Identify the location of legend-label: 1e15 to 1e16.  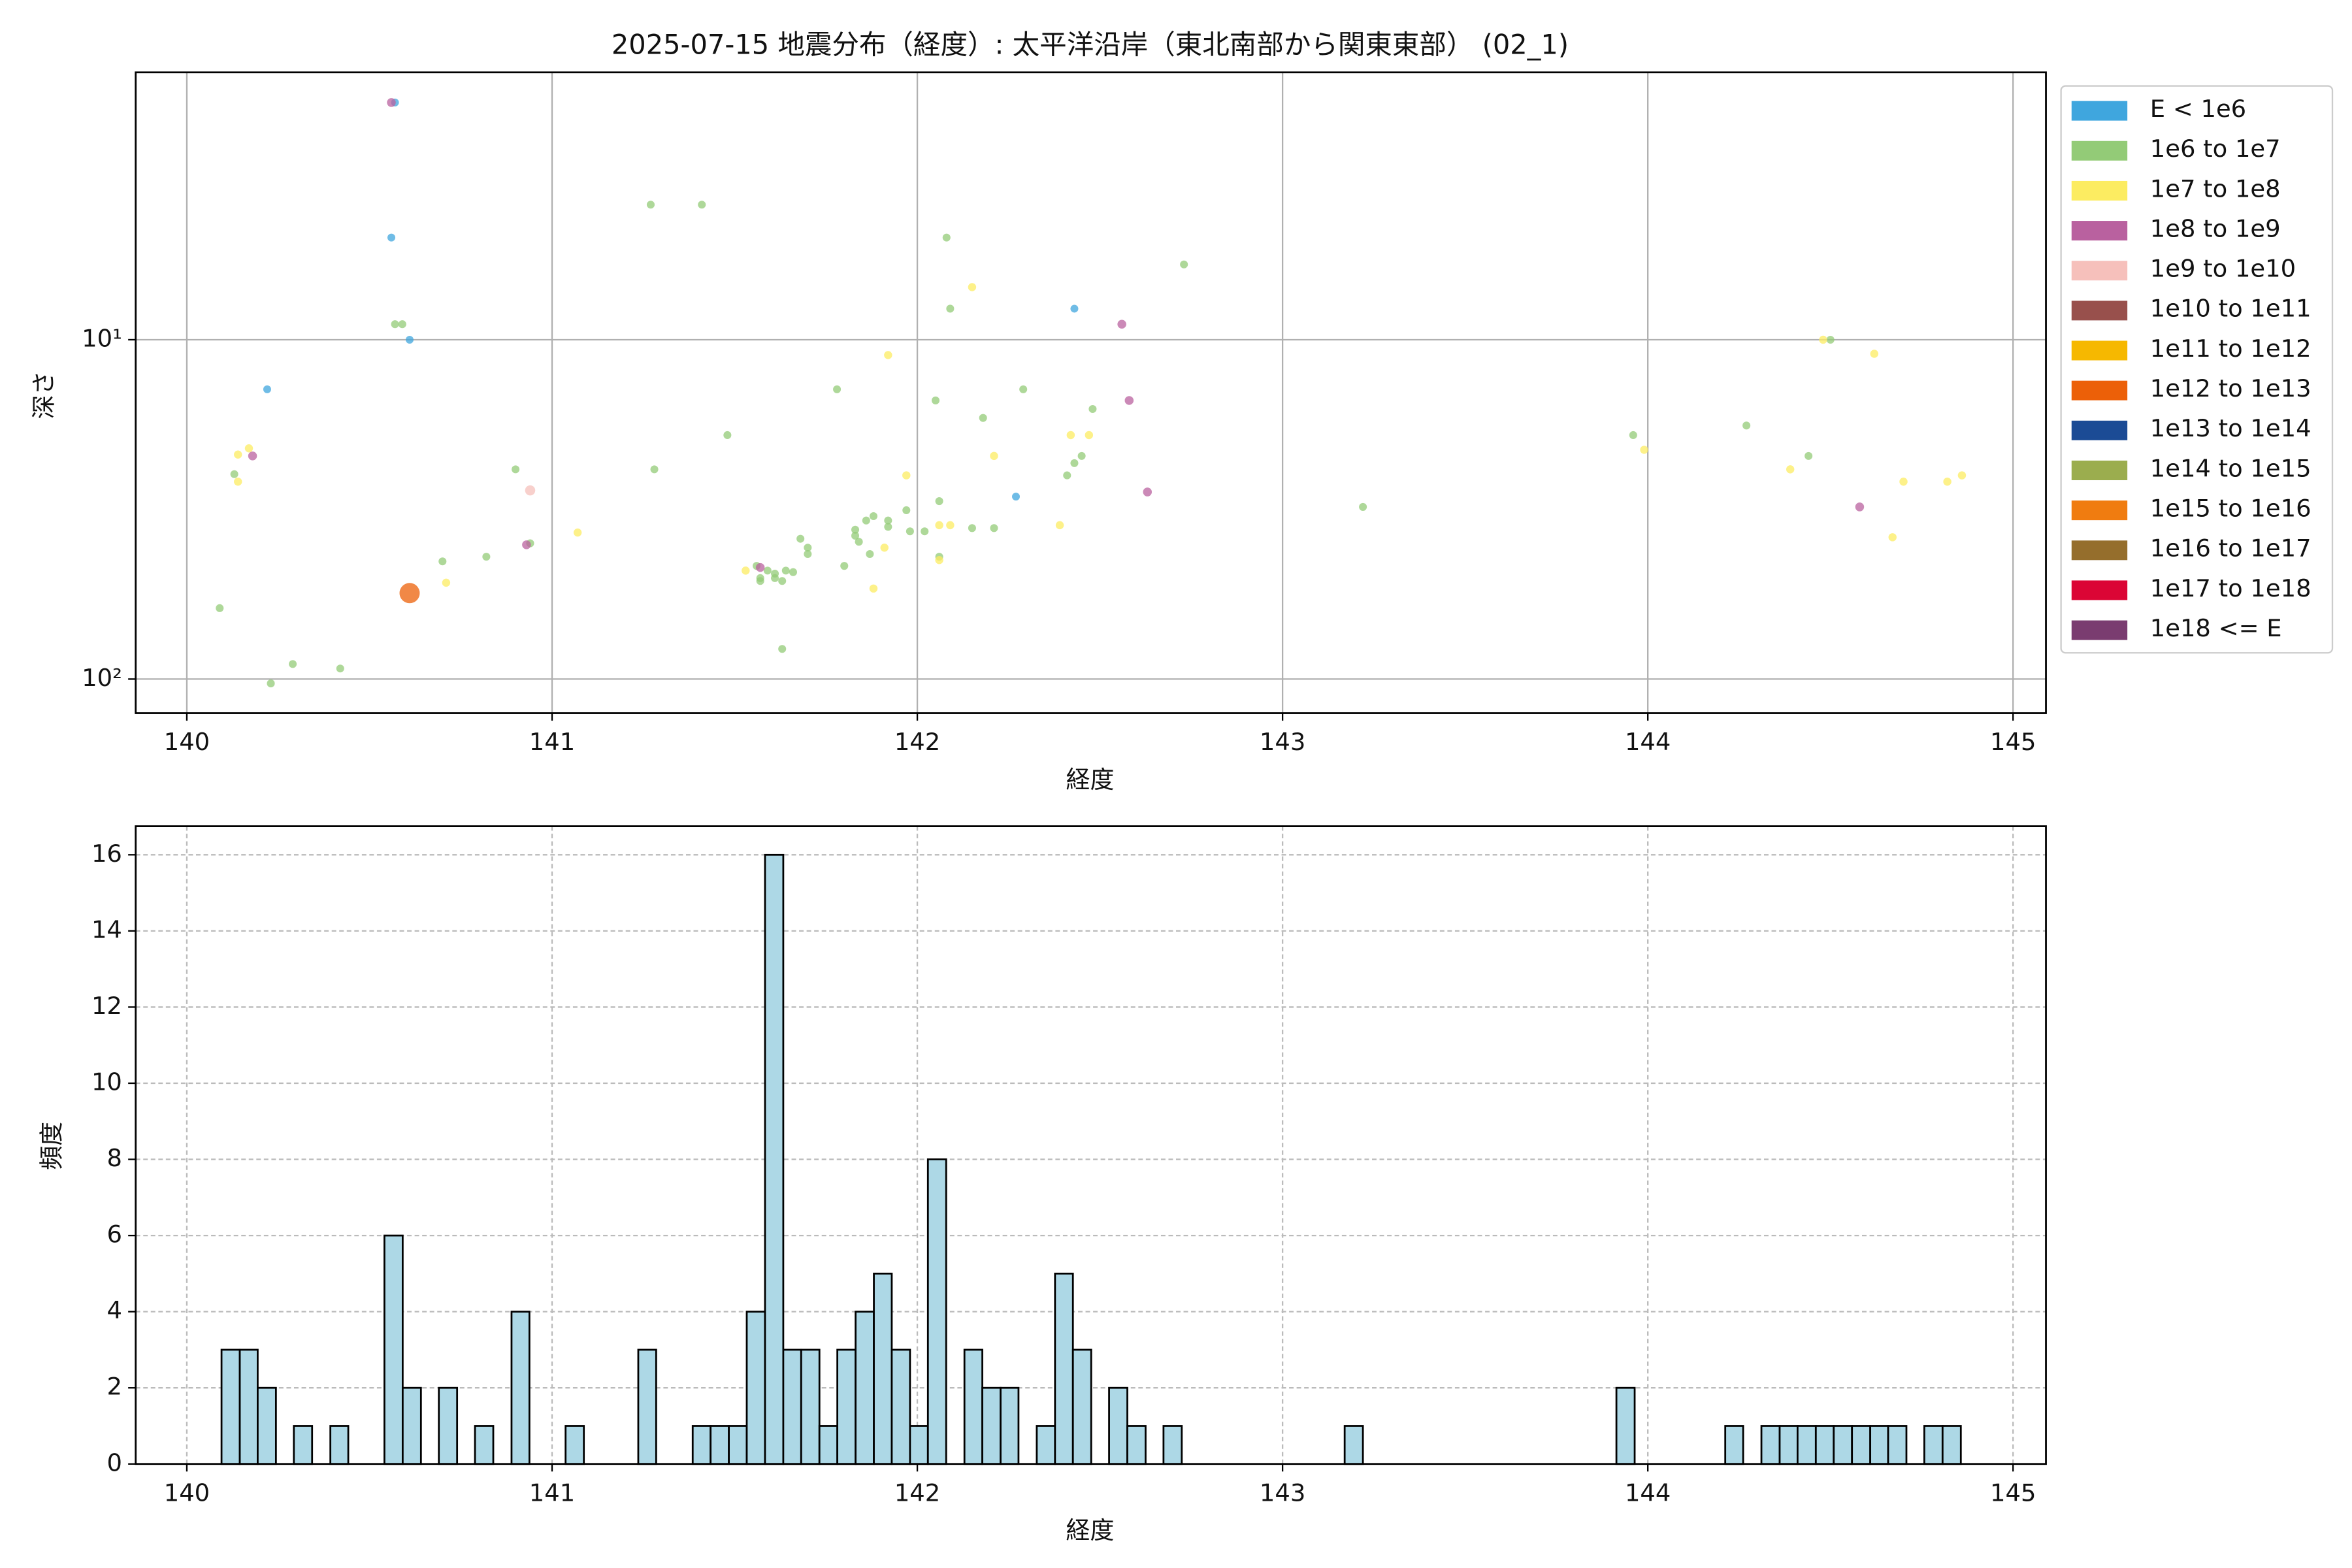
(2230, 509).